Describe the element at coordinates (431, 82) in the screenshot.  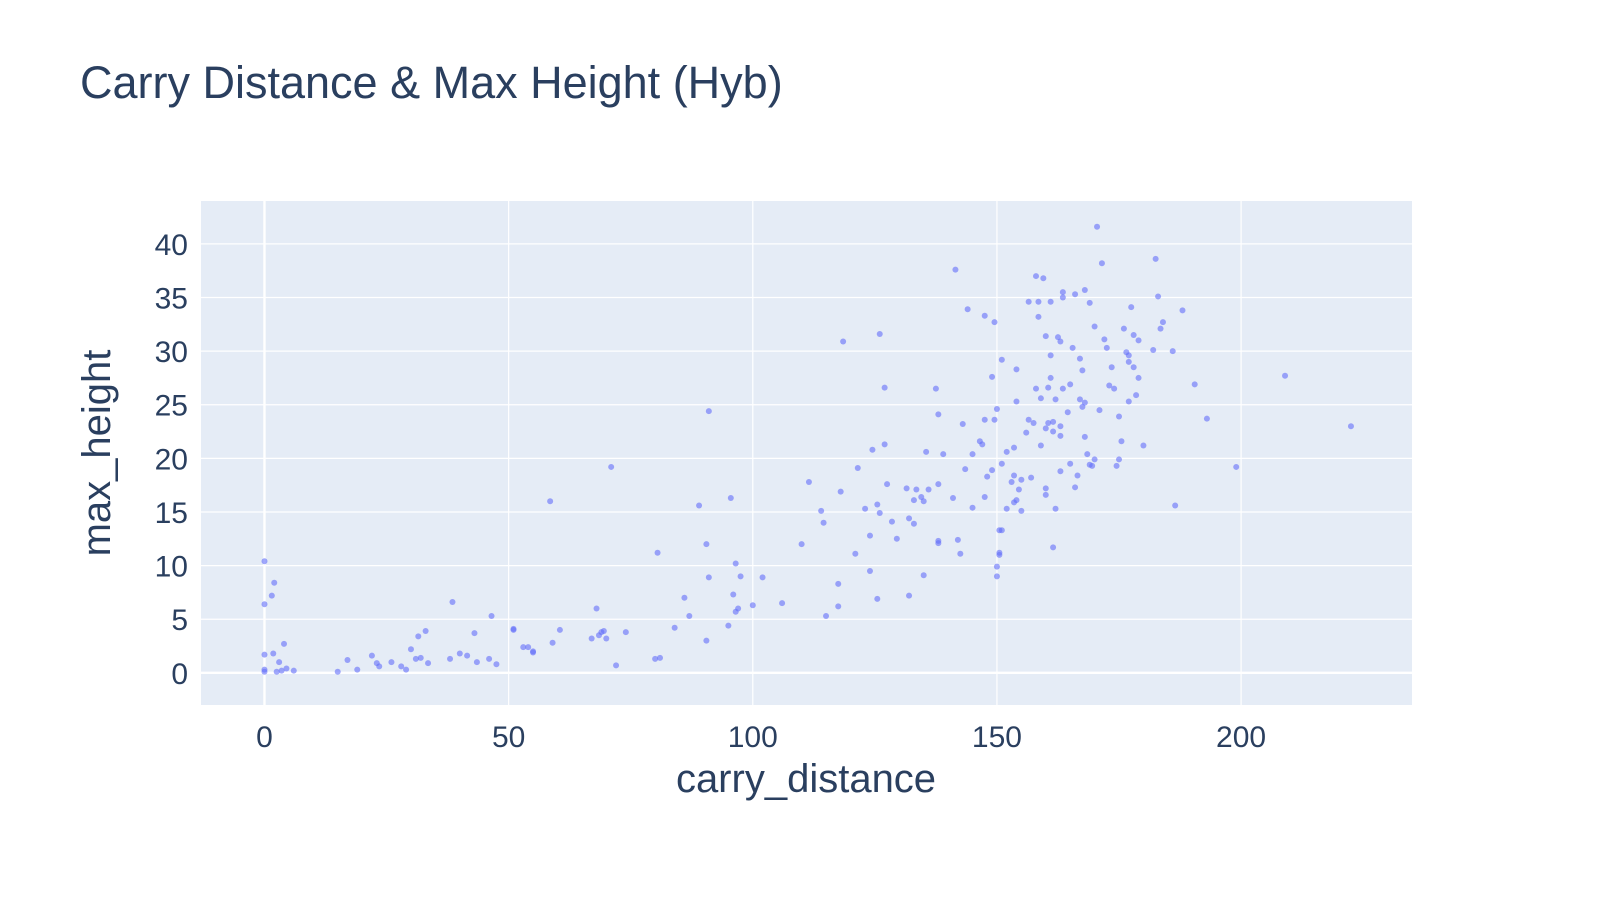
I see `chart-title: Carry Distance & Max Height (Hyb)` at that location.